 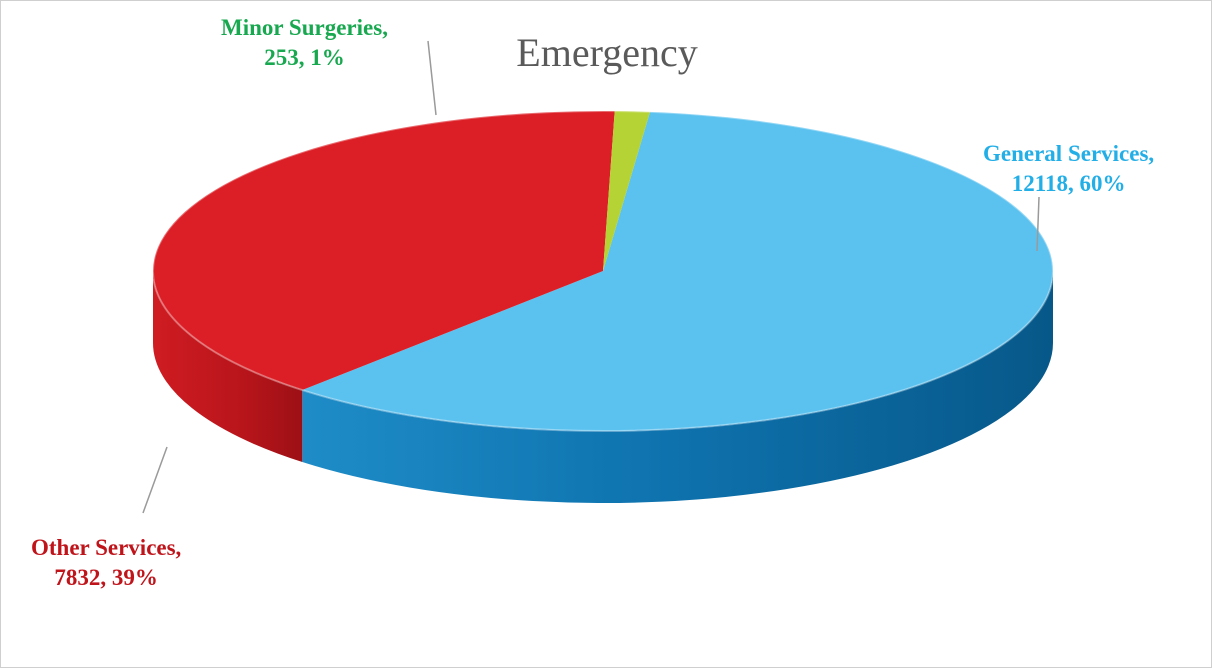 What do you see at coordinates (432, 78) in the screenshot?
I see `leader-line-minor-surgeries` at bounding box center [432, 78].